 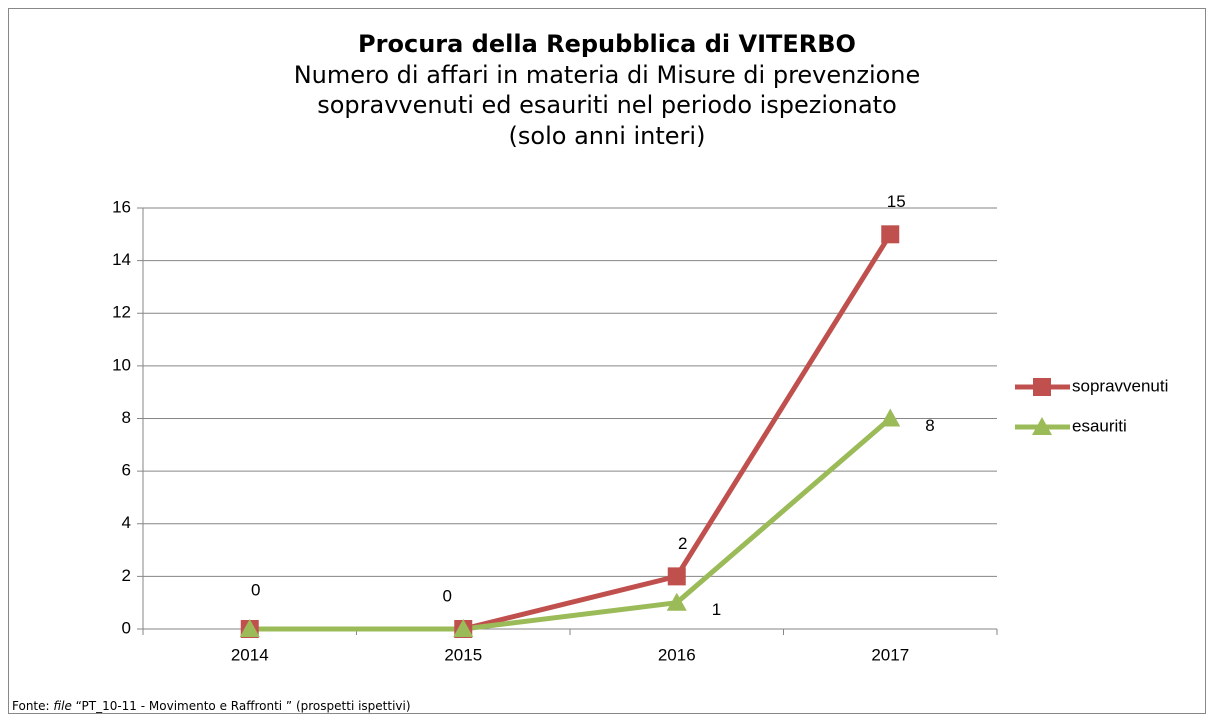 I want to click on y-tick-label: 6, so click(x=126, y=470).